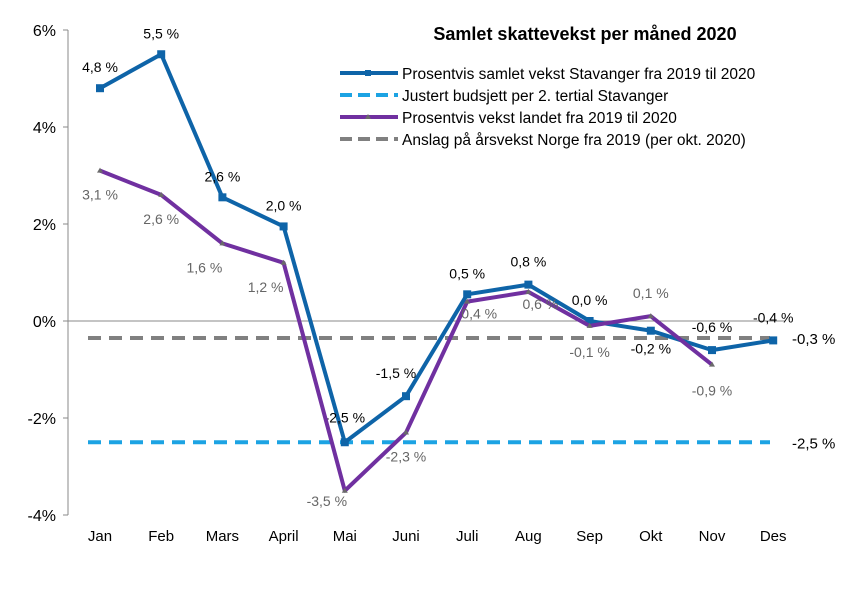 This screenshot has width=863, height=589. What do you see at coordinates (266, 287) in the screenshot?
I see `data-label: 1,2 %` at bounding box center [266, 287].